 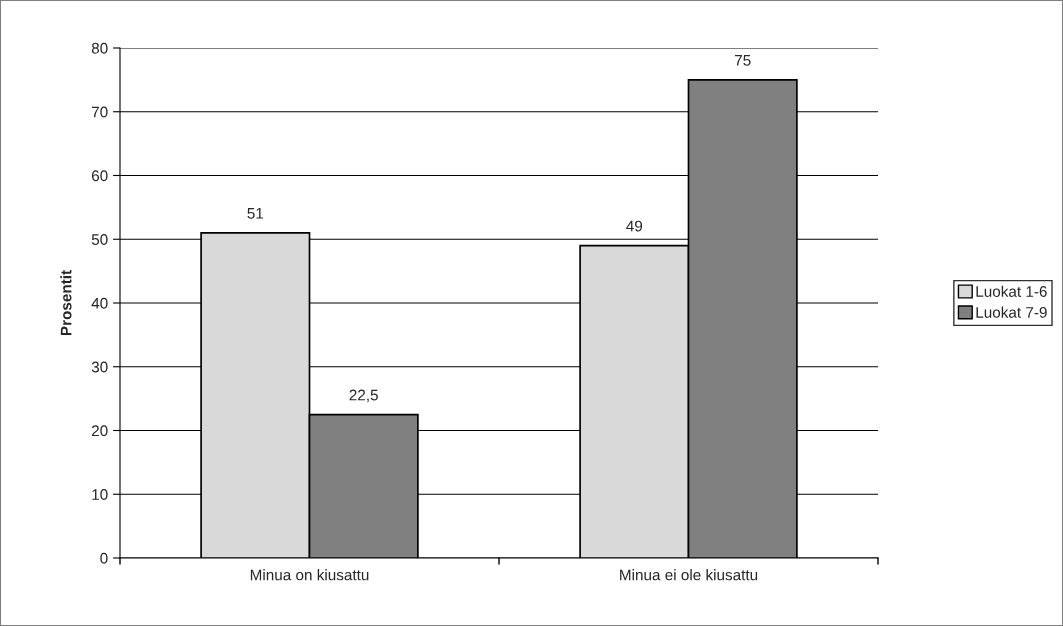 I want to click on data-label: 49, so click(x=634, y=226).